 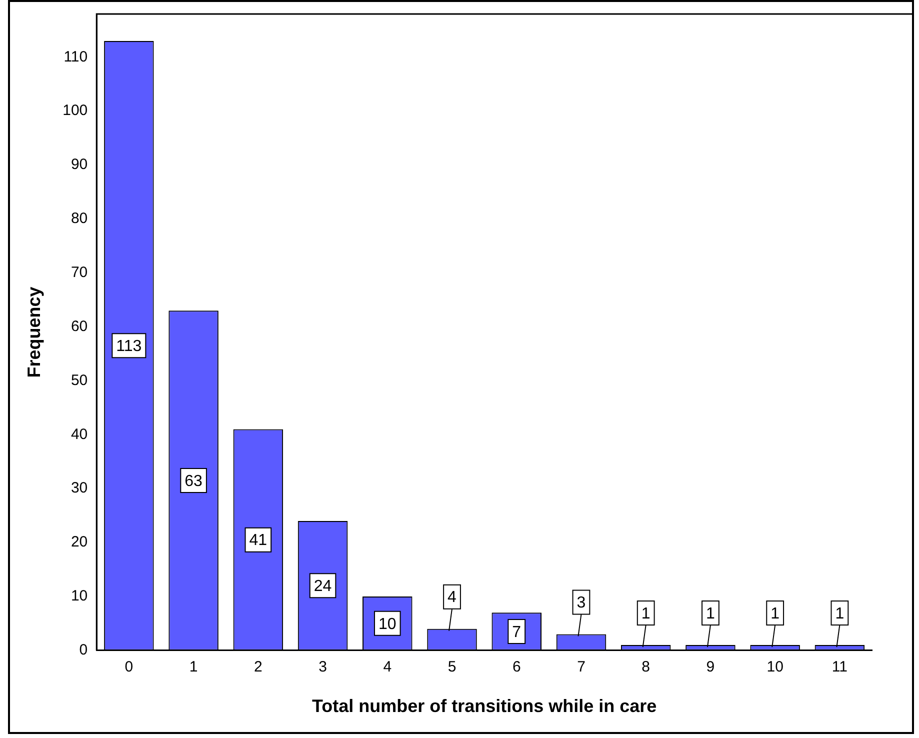 I want to click on data-label: 113, so click(x=129, y=347).